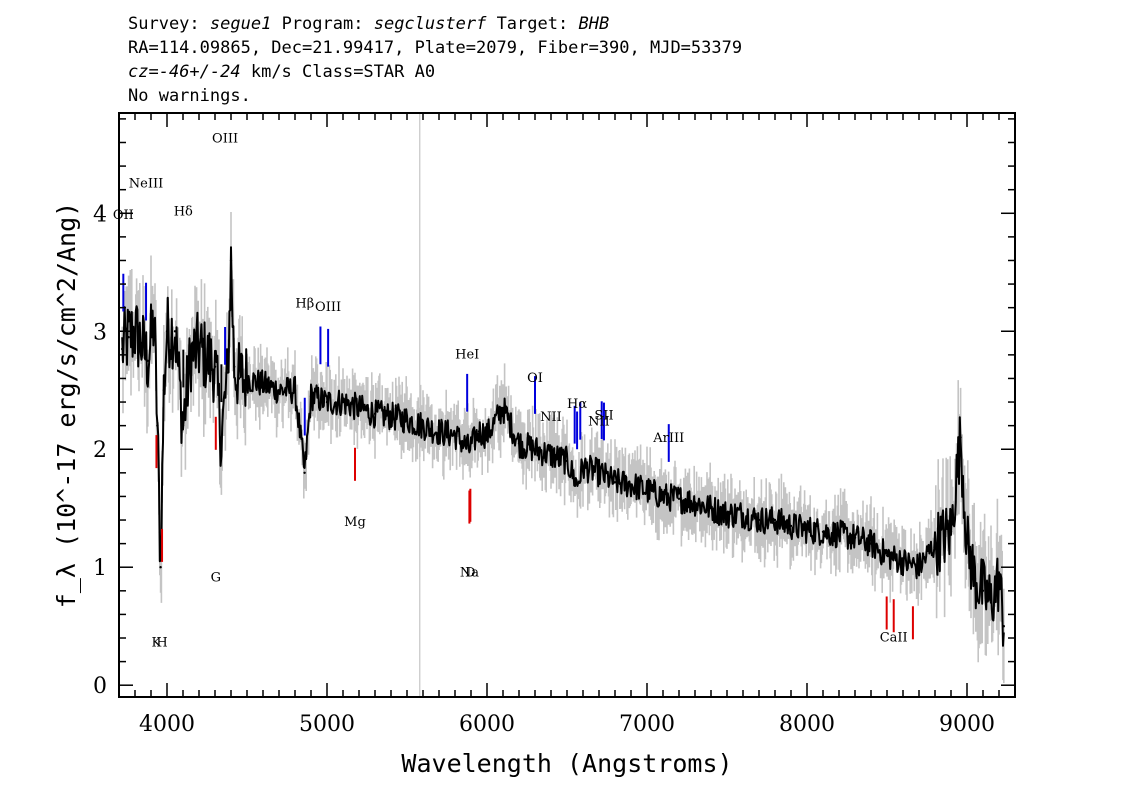 The height and width of the screenshot is (810, 1134). What do you see at coordinates (143, 72) in the screenshot?
I see `cz-label: cz=` at bounding box center [143, 72].